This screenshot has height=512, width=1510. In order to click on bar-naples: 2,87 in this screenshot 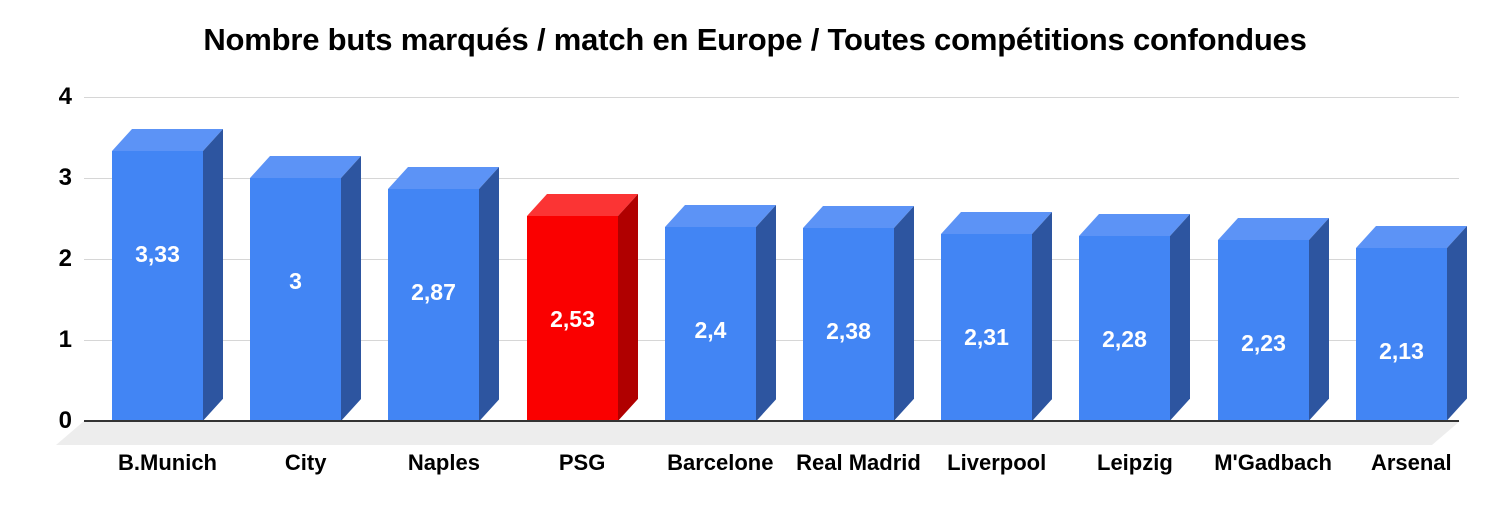, I will do `click(443, 294)`.